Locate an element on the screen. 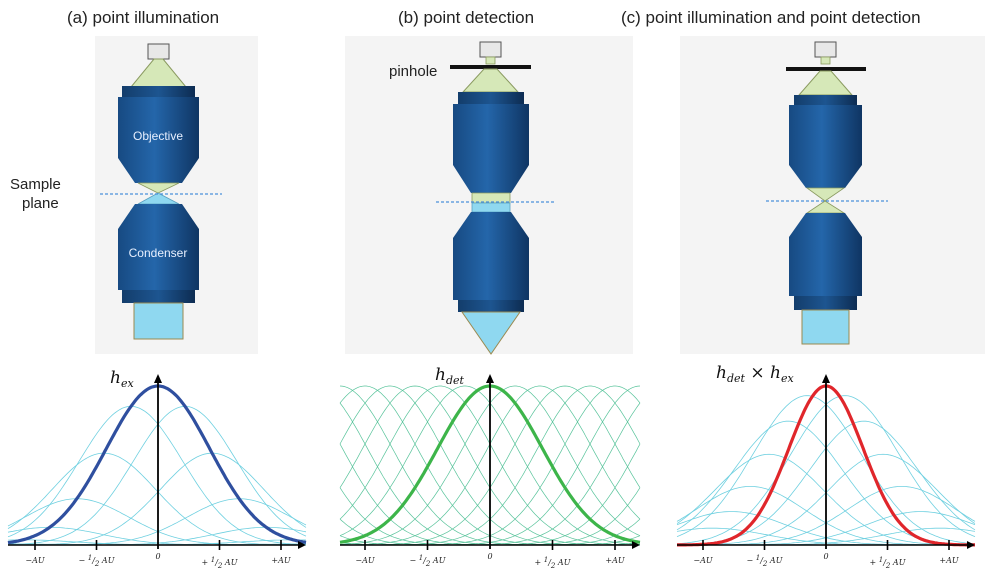 This screenshot has height=569, width=988. curve-label: hex is located at coordinates (122, 379).